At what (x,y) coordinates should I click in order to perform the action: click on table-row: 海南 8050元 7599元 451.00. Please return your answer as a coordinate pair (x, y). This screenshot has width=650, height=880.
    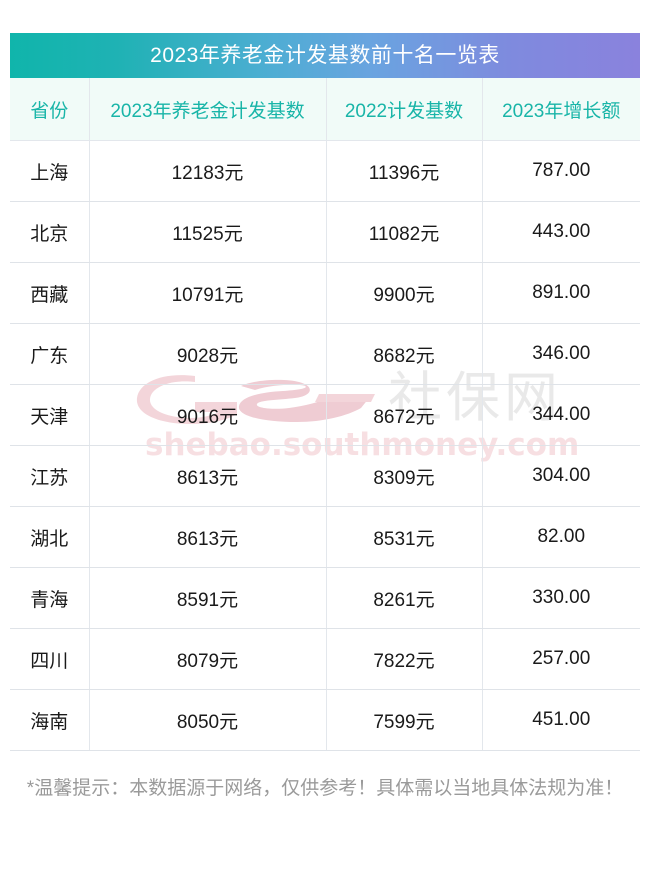
    Looking at the image, I should click on (325, 720).